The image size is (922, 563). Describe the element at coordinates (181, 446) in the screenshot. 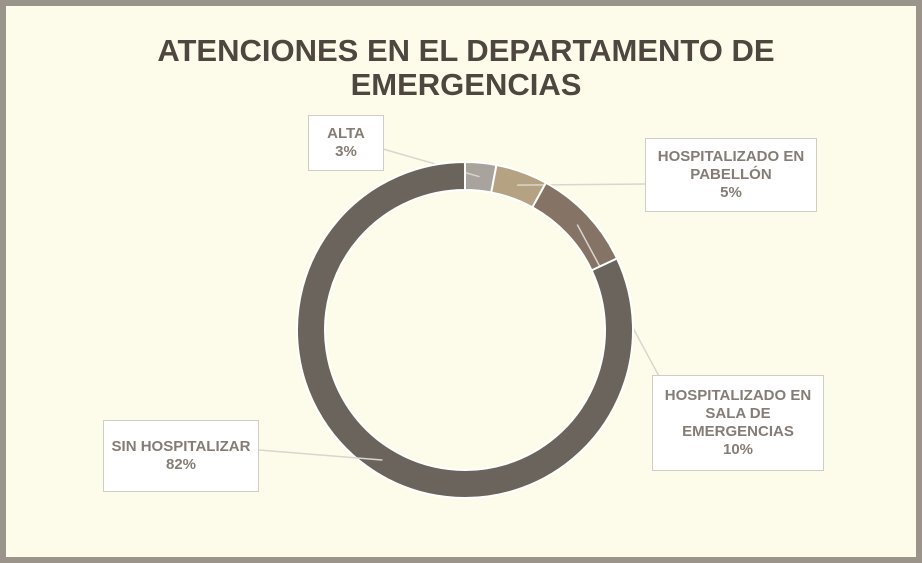

I see `label-category: SIN HOSPITALIZAR` at that location.